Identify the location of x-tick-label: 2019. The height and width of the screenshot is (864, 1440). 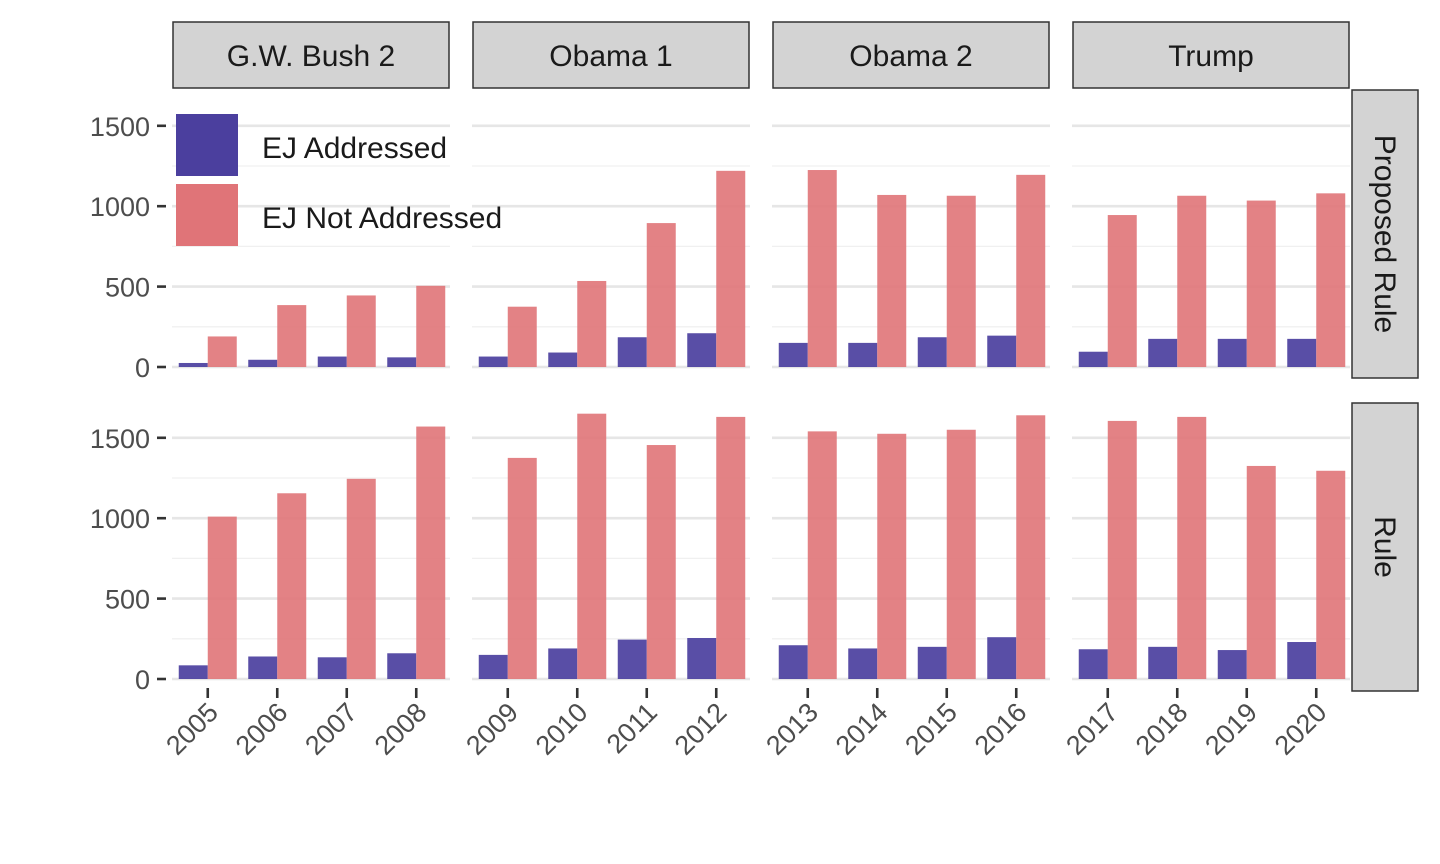
(1231, 729).